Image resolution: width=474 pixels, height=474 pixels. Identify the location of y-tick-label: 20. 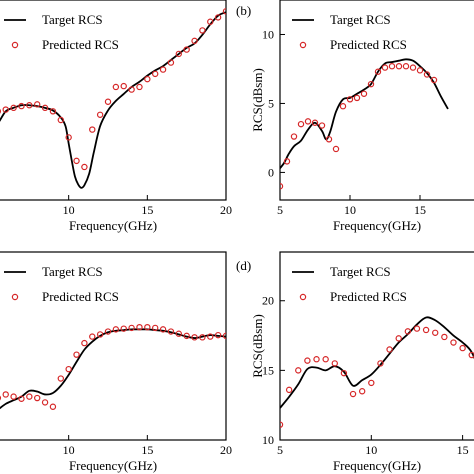
(268, 301).